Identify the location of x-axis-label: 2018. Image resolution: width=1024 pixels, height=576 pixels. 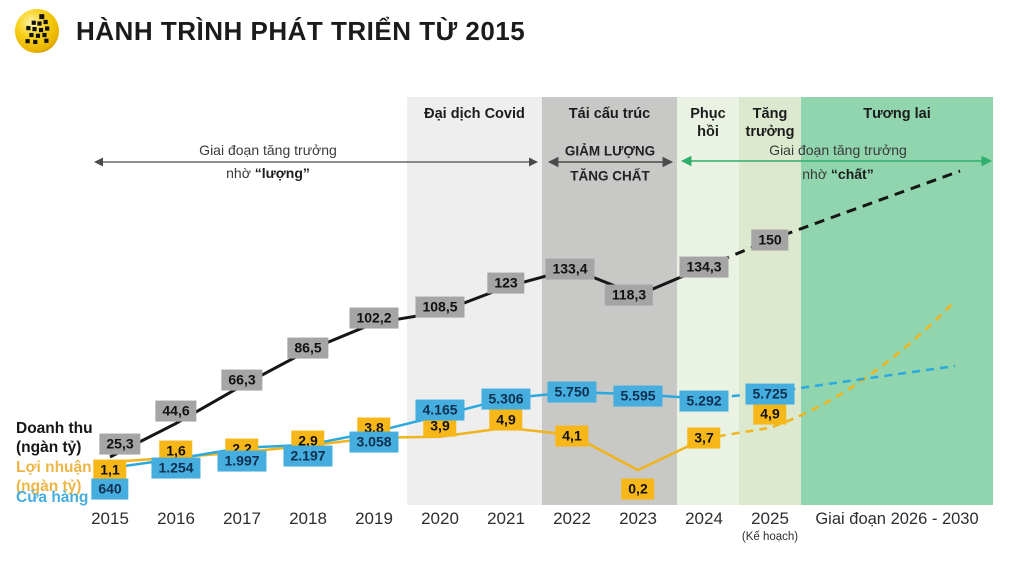
(308, 518).